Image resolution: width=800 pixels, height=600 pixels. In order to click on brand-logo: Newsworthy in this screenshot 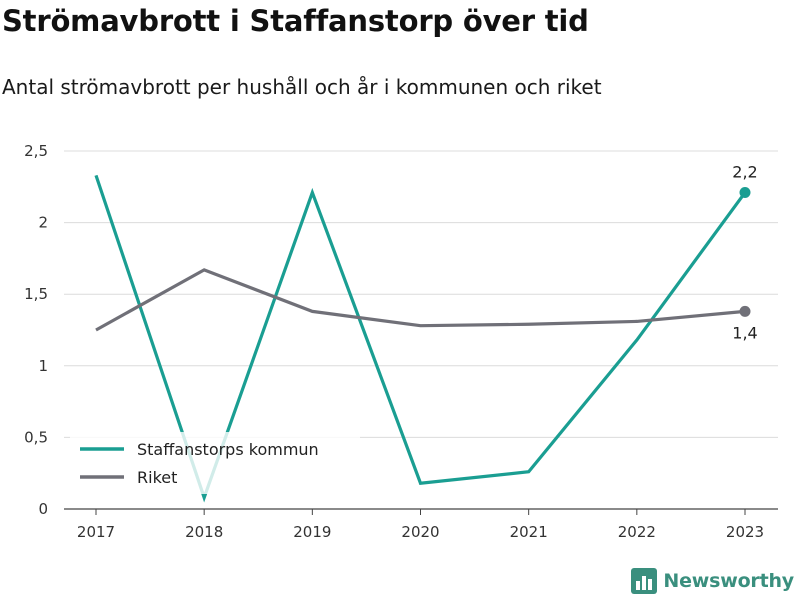, I will do `click(712, 581)`.